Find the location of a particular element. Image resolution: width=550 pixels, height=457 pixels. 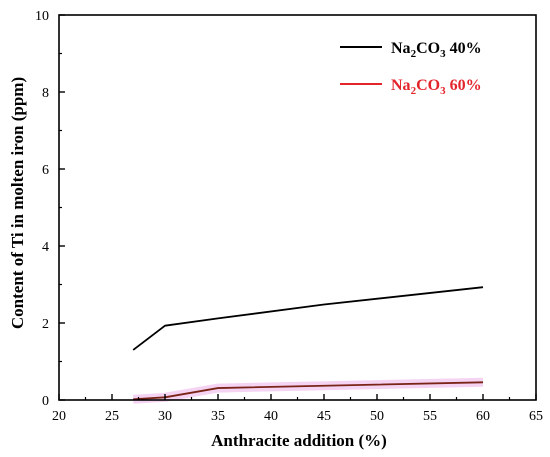

x-tick-label: 30 is located at coordinates (165, 416).